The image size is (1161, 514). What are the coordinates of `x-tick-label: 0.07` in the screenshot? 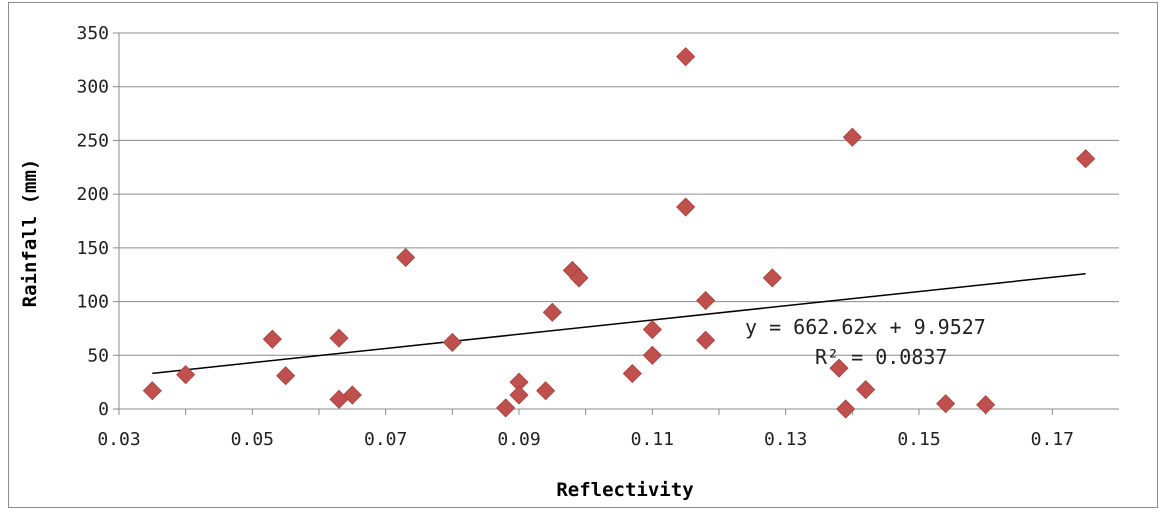 It's located at (385, 439).